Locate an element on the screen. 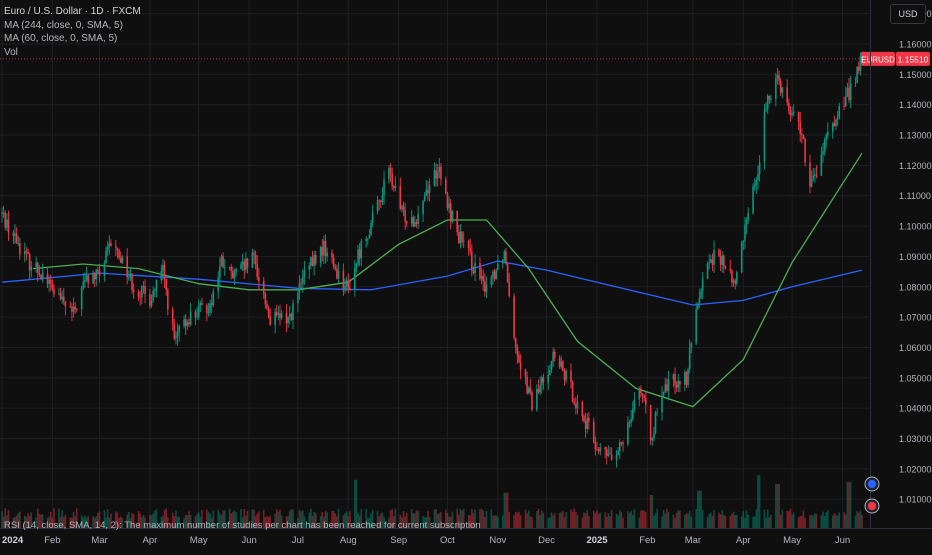 The width and height of the screenshot is (932, 555). currency-button: USD is located at coordinates (908, 14).